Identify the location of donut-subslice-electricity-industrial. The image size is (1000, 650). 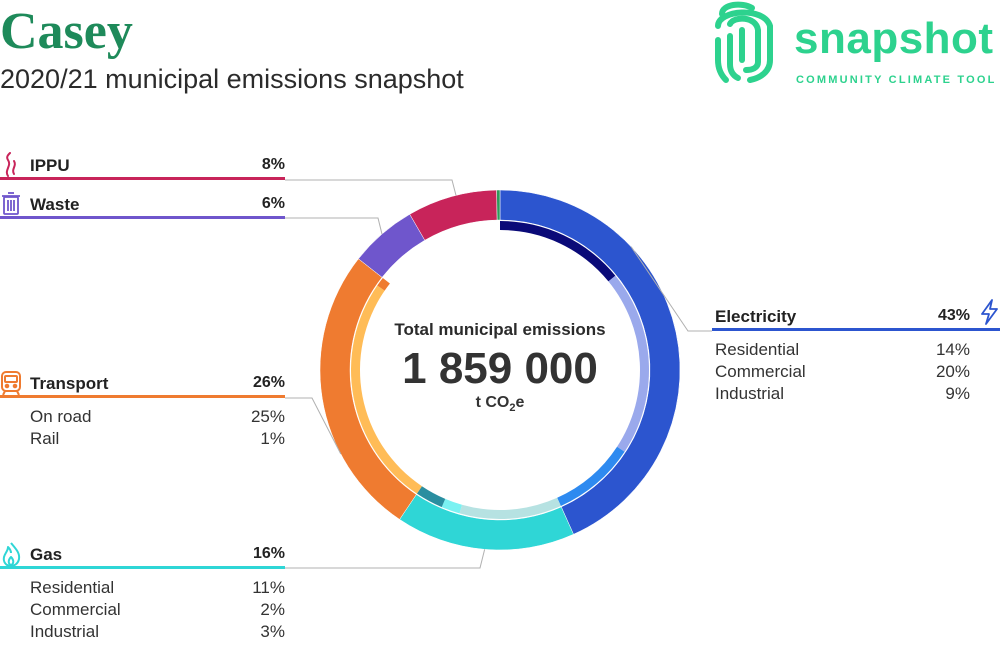
(591, 476).